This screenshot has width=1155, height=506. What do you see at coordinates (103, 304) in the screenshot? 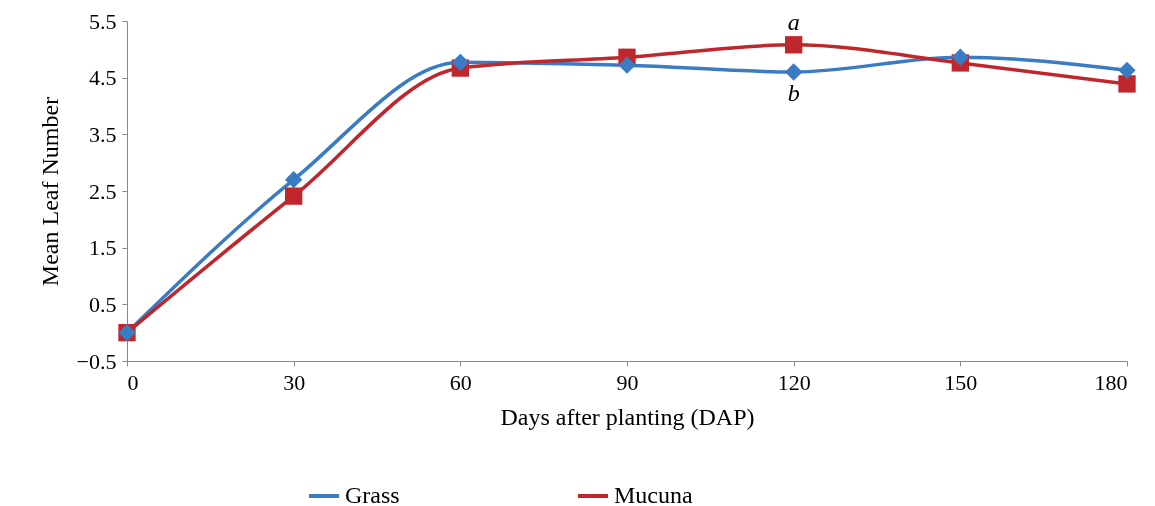
I see `y-tick-label: 0.5` at bounding box center [103, 304].